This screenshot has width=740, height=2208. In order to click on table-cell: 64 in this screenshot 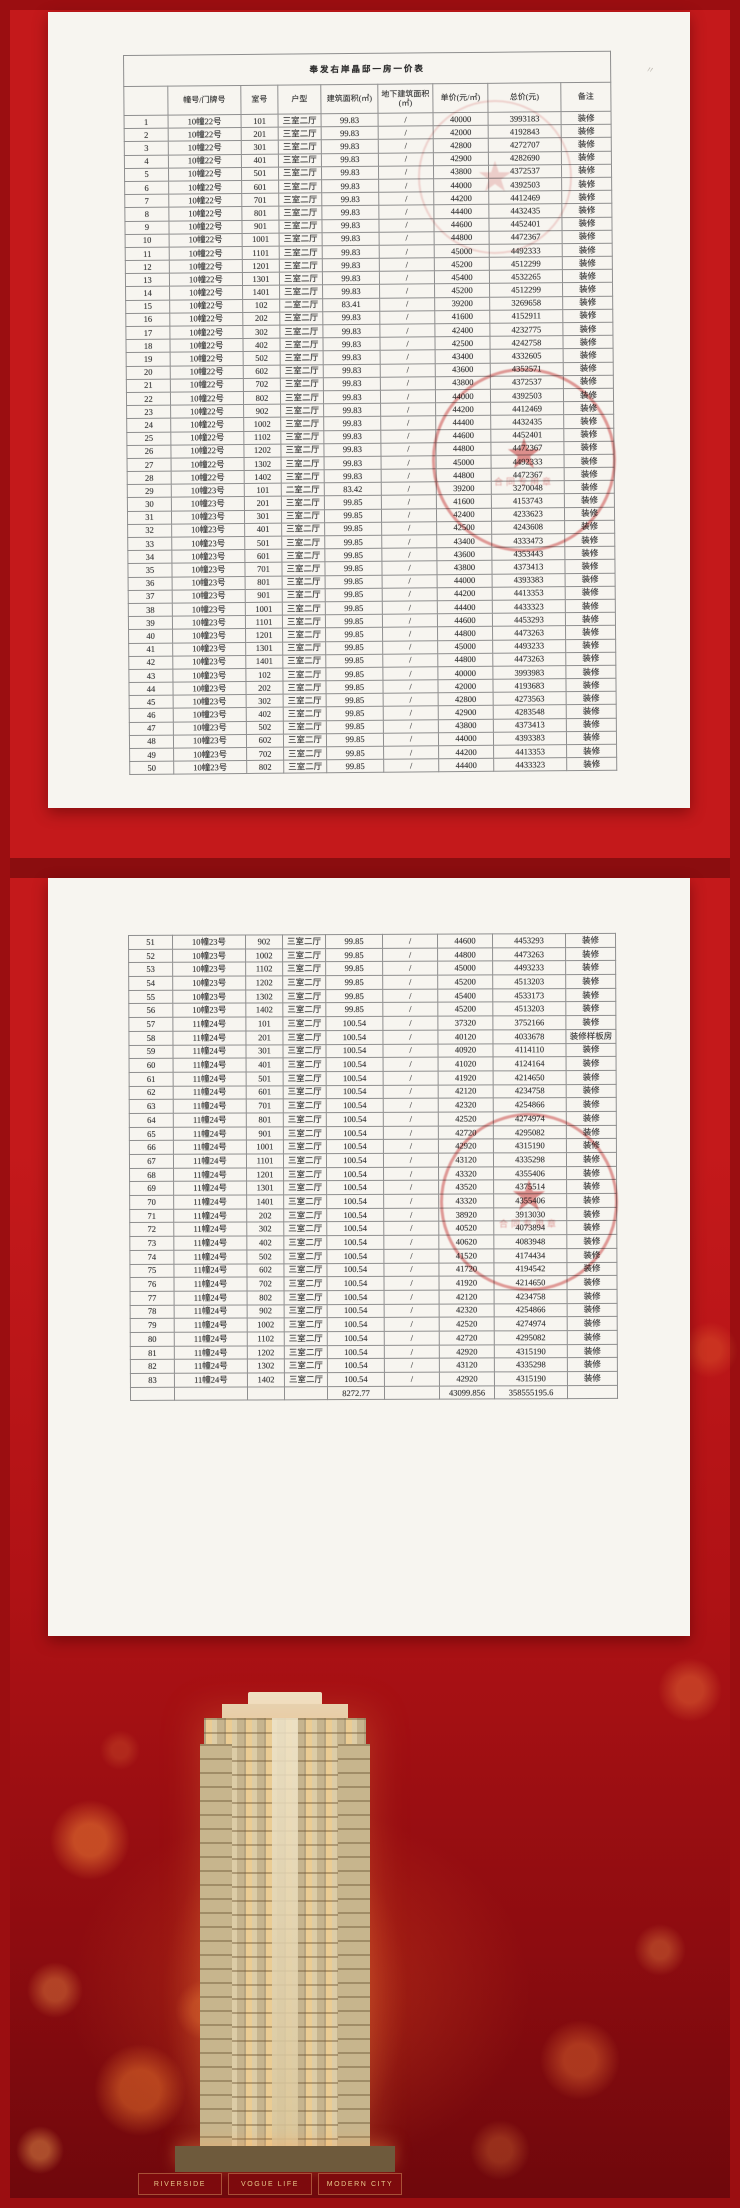, I will do `click(151, 1120)`.